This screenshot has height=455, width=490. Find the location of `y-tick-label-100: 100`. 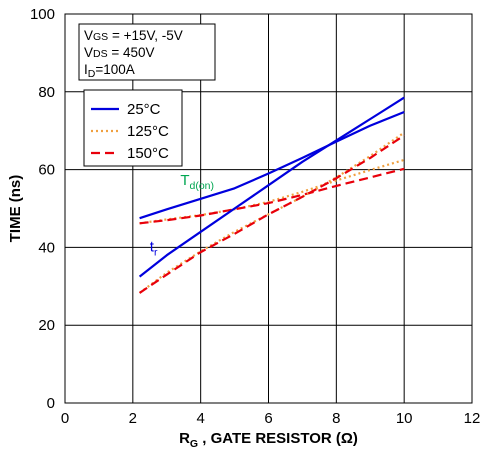

y-tick-label-100: 100 is located at coordinates (42, 14).